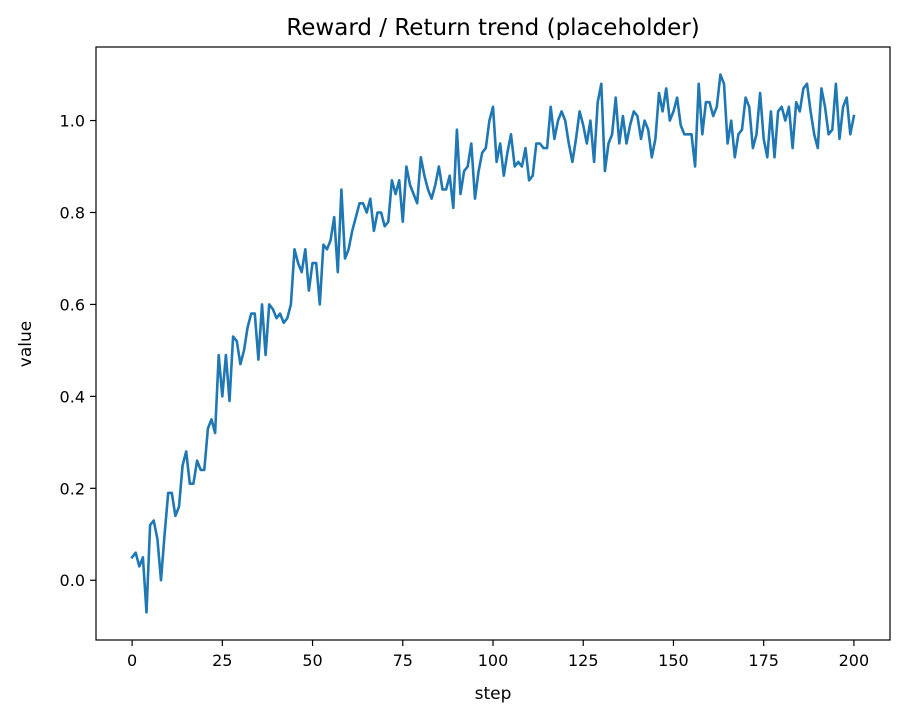 The height and width of the screenshot is (721, 905). I want to click on y-tick-label: 0.8, so click(72, 212).